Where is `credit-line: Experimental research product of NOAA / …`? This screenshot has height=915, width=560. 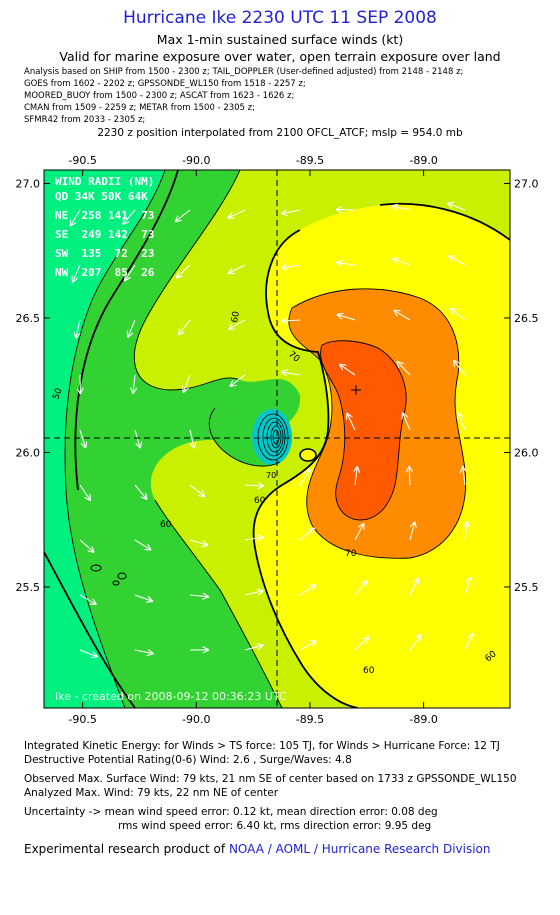
credit-line: Experimental research product of NOAA / … is located at coordinates (257, 849).